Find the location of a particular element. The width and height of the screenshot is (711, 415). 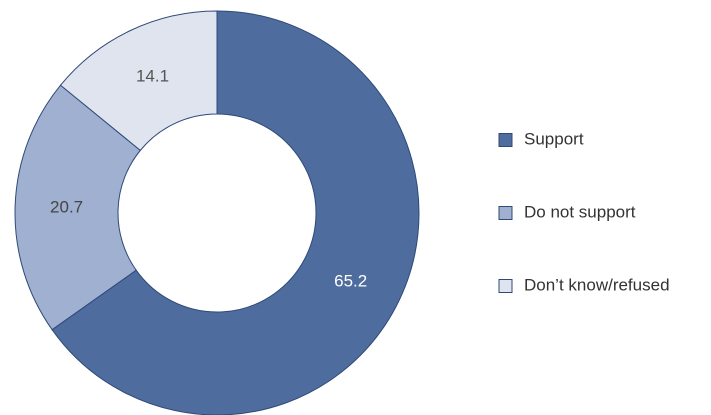

legend: Support Do not support Don’t know/refused is located at coordinates (584, 211).